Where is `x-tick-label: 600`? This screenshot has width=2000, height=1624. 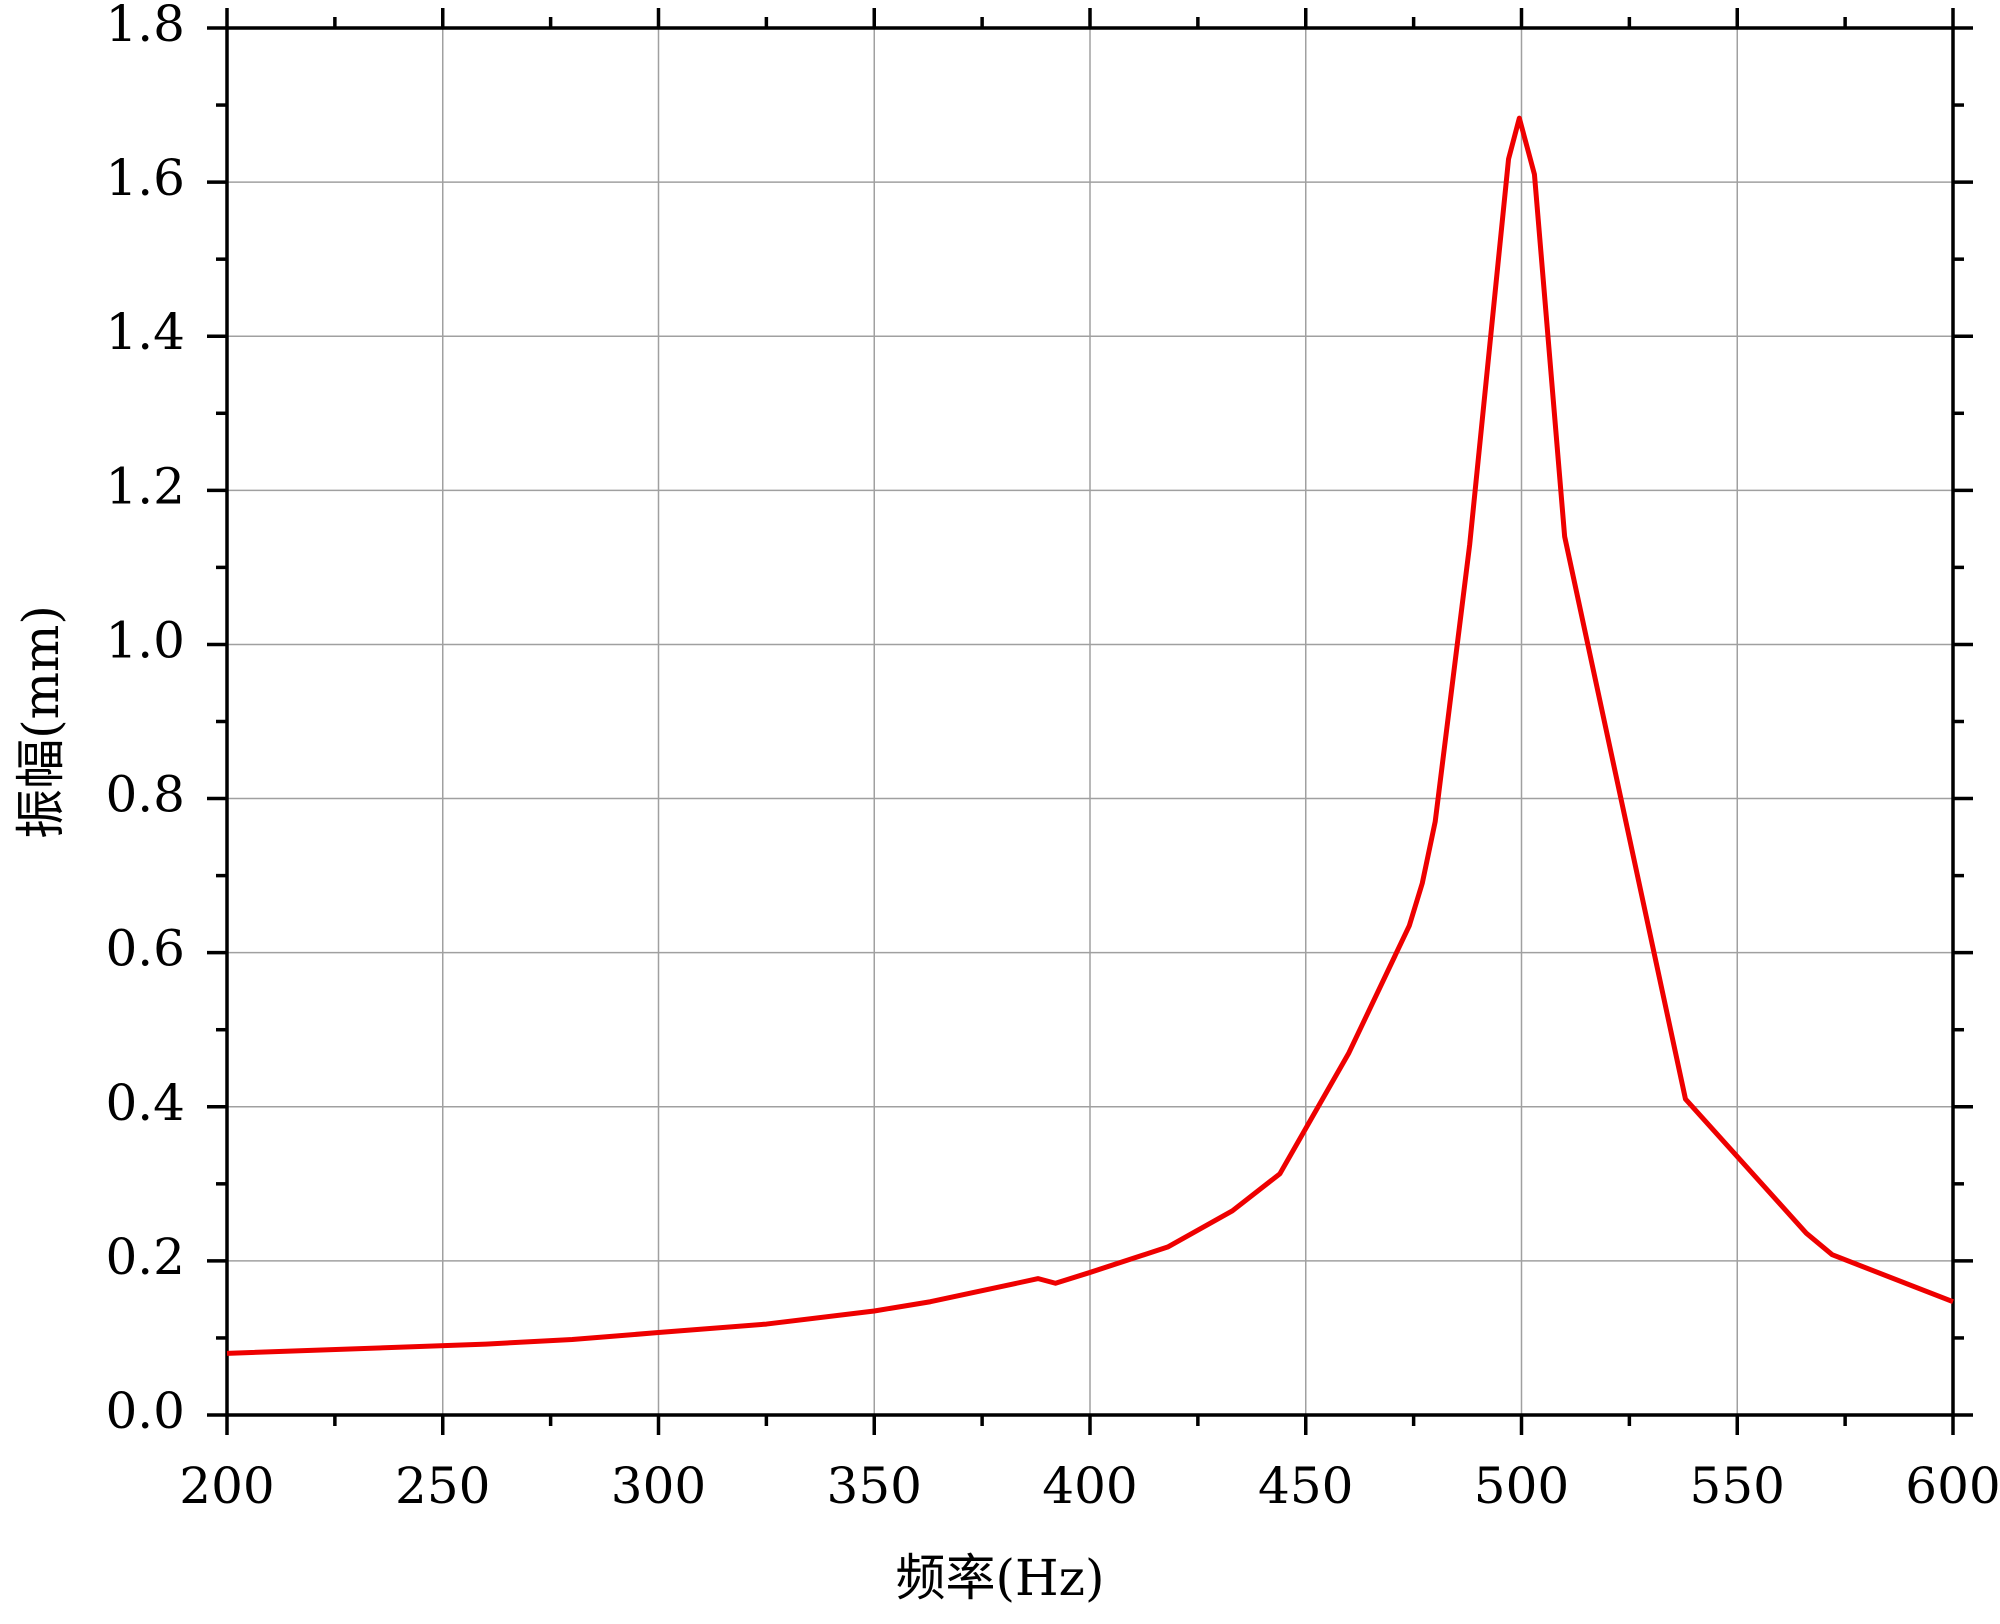 x-tick-label: 600 is located at coordinates (1952, 1486).